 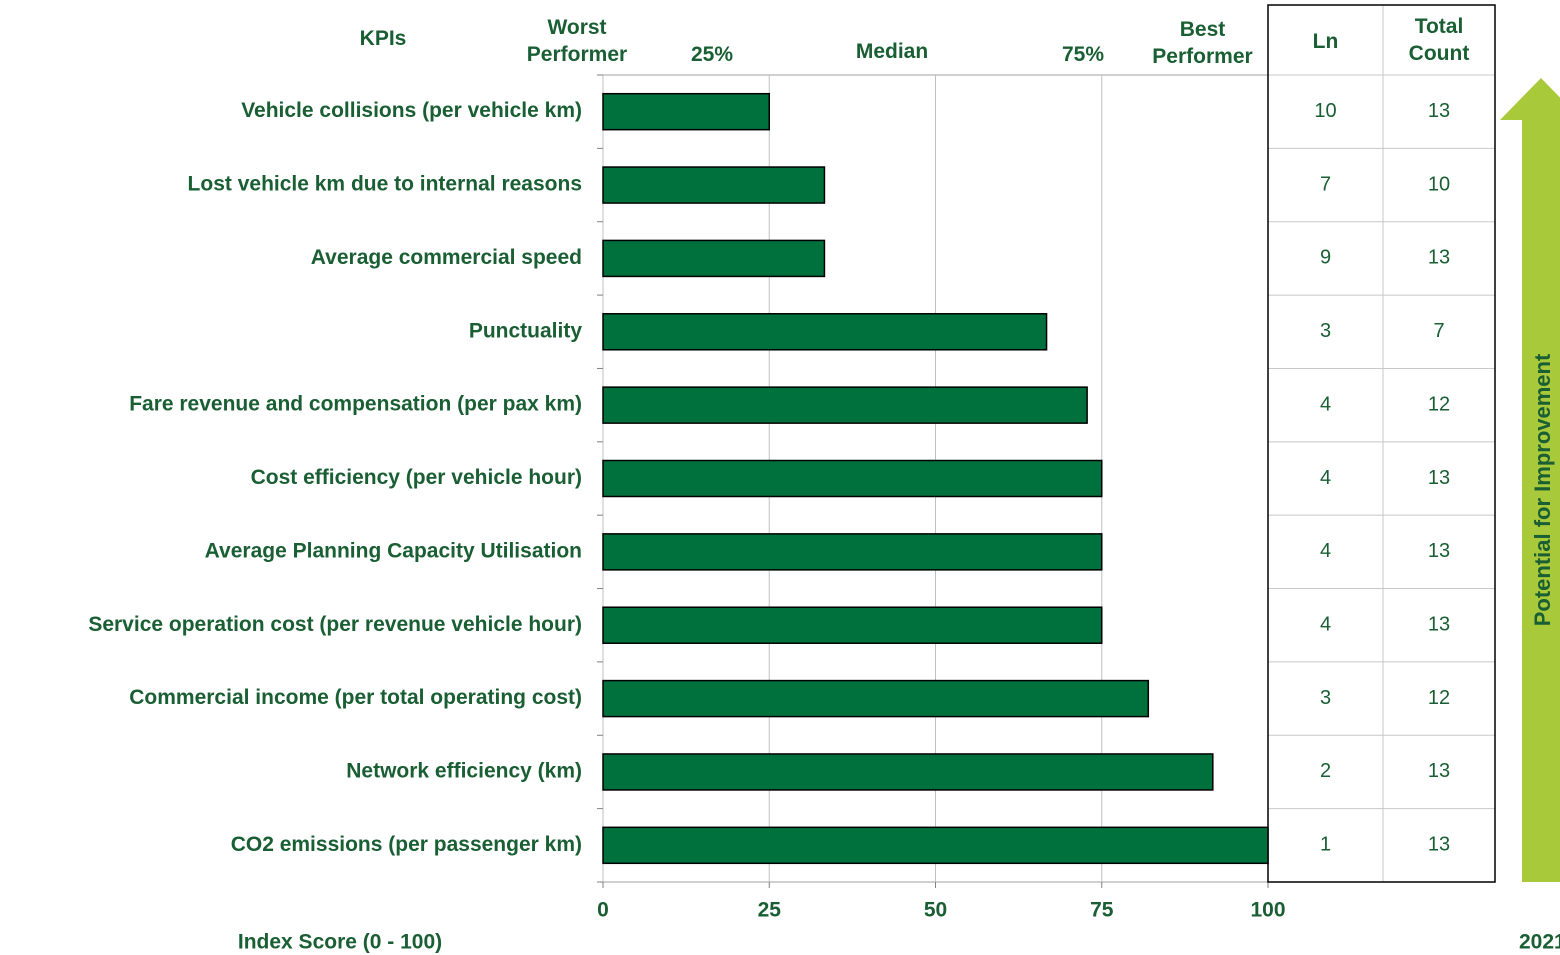 I want to click on table-header: Total Count, so click(x=1439, y=40).